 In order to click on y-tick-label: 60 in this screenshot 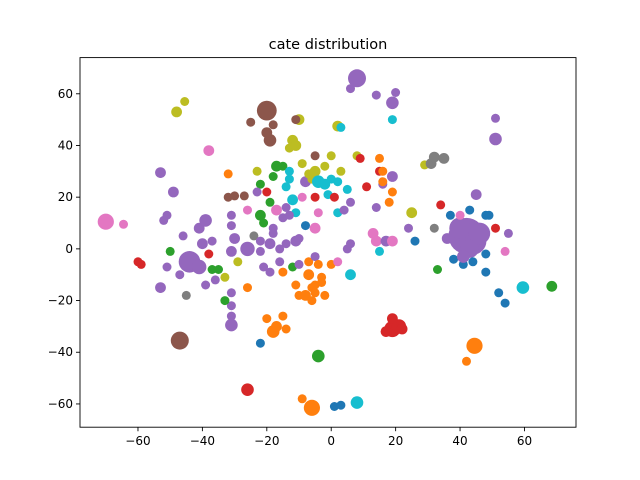, I will do `click(65, 94)`.